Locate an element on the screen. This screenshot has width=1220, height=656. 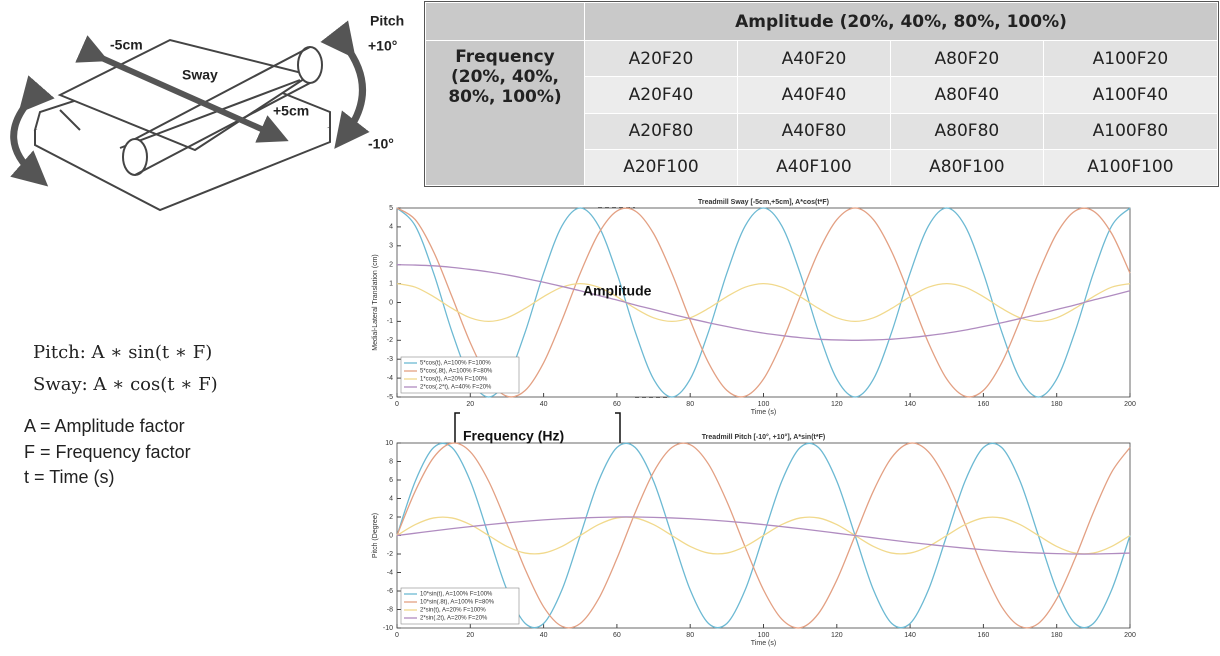
formula: Sway: A ∗ cos(t ∗ F) is located at coordinates (125, 384).